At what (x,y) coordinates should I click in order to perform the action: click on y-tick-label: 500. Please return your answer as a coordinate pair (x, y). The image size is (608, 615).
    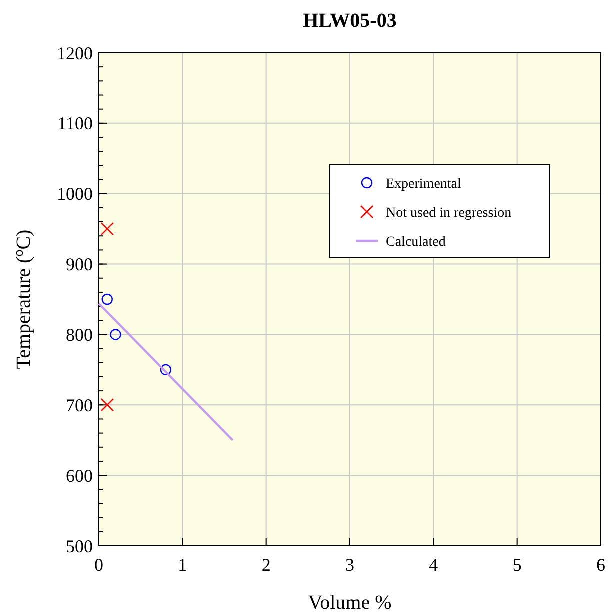
    Looking at the image, I should click on (79, 546).